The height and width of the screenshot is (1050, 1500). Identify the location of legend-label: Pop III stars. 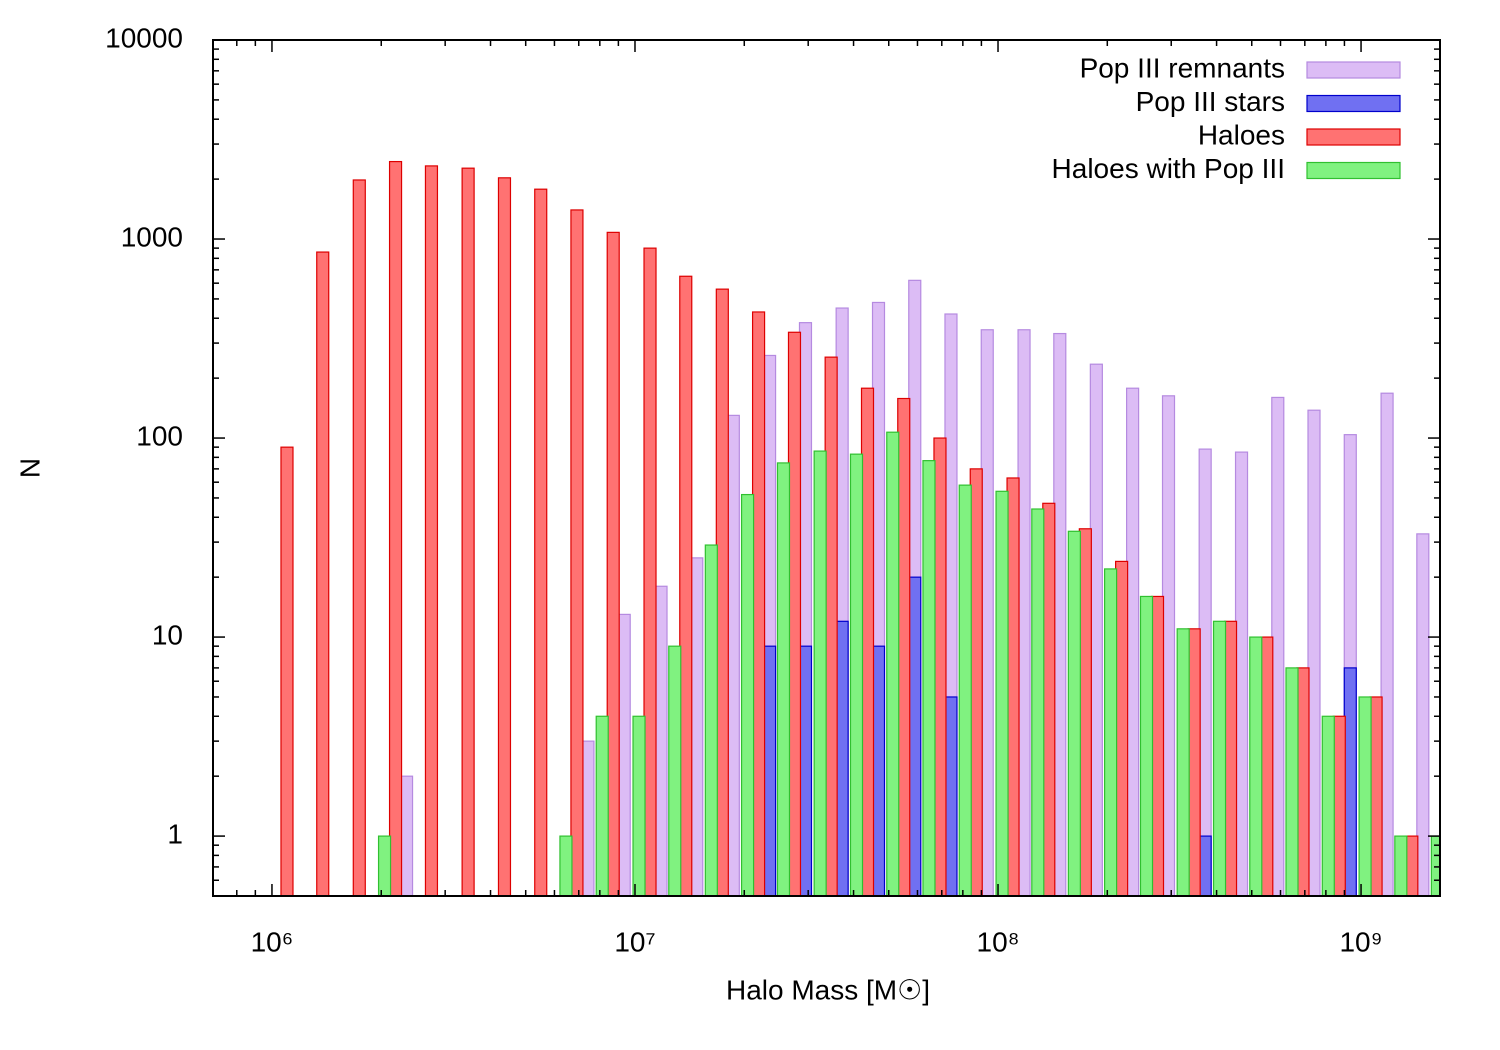
(1210, 101).